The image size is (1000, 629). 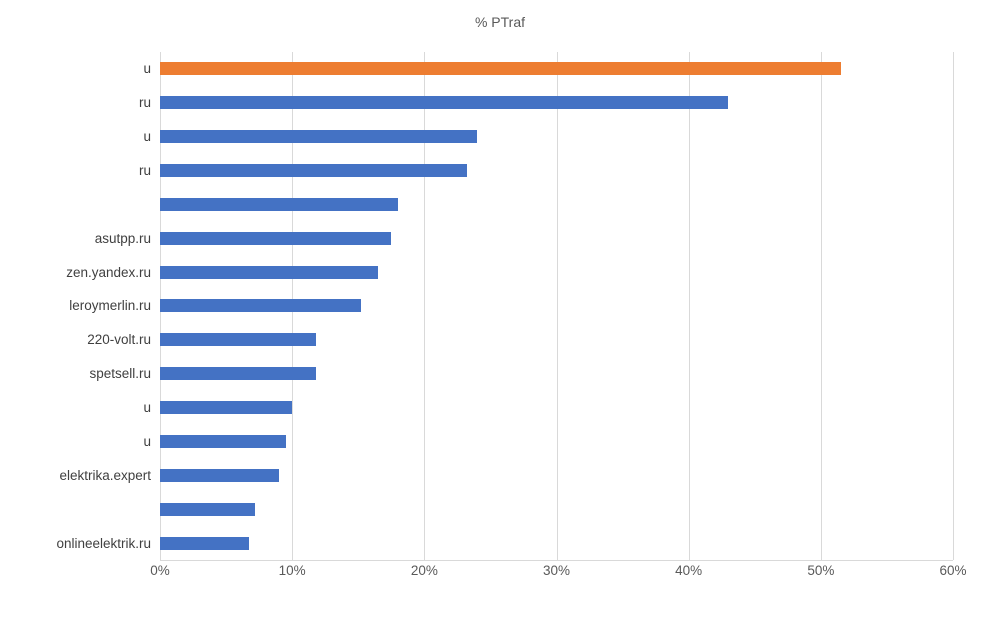 What do you see at coordinates (103, 543) in the screenshot?
I see `category-label: onlineelektrik.ru` at bounding box center [103, 543].